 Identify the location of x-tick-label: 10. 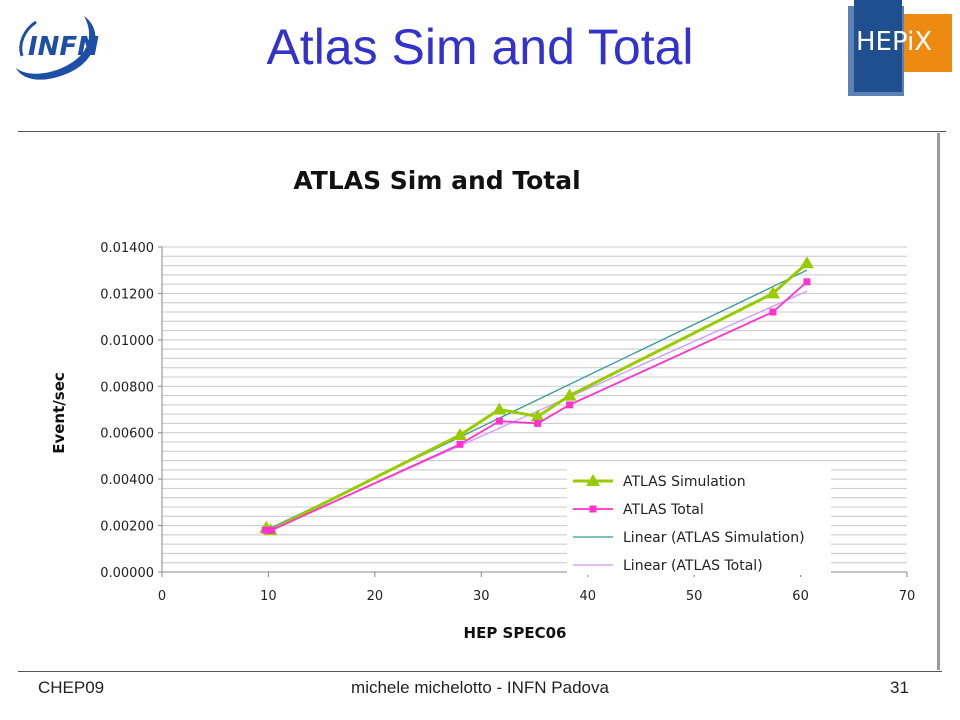
(268, 596).